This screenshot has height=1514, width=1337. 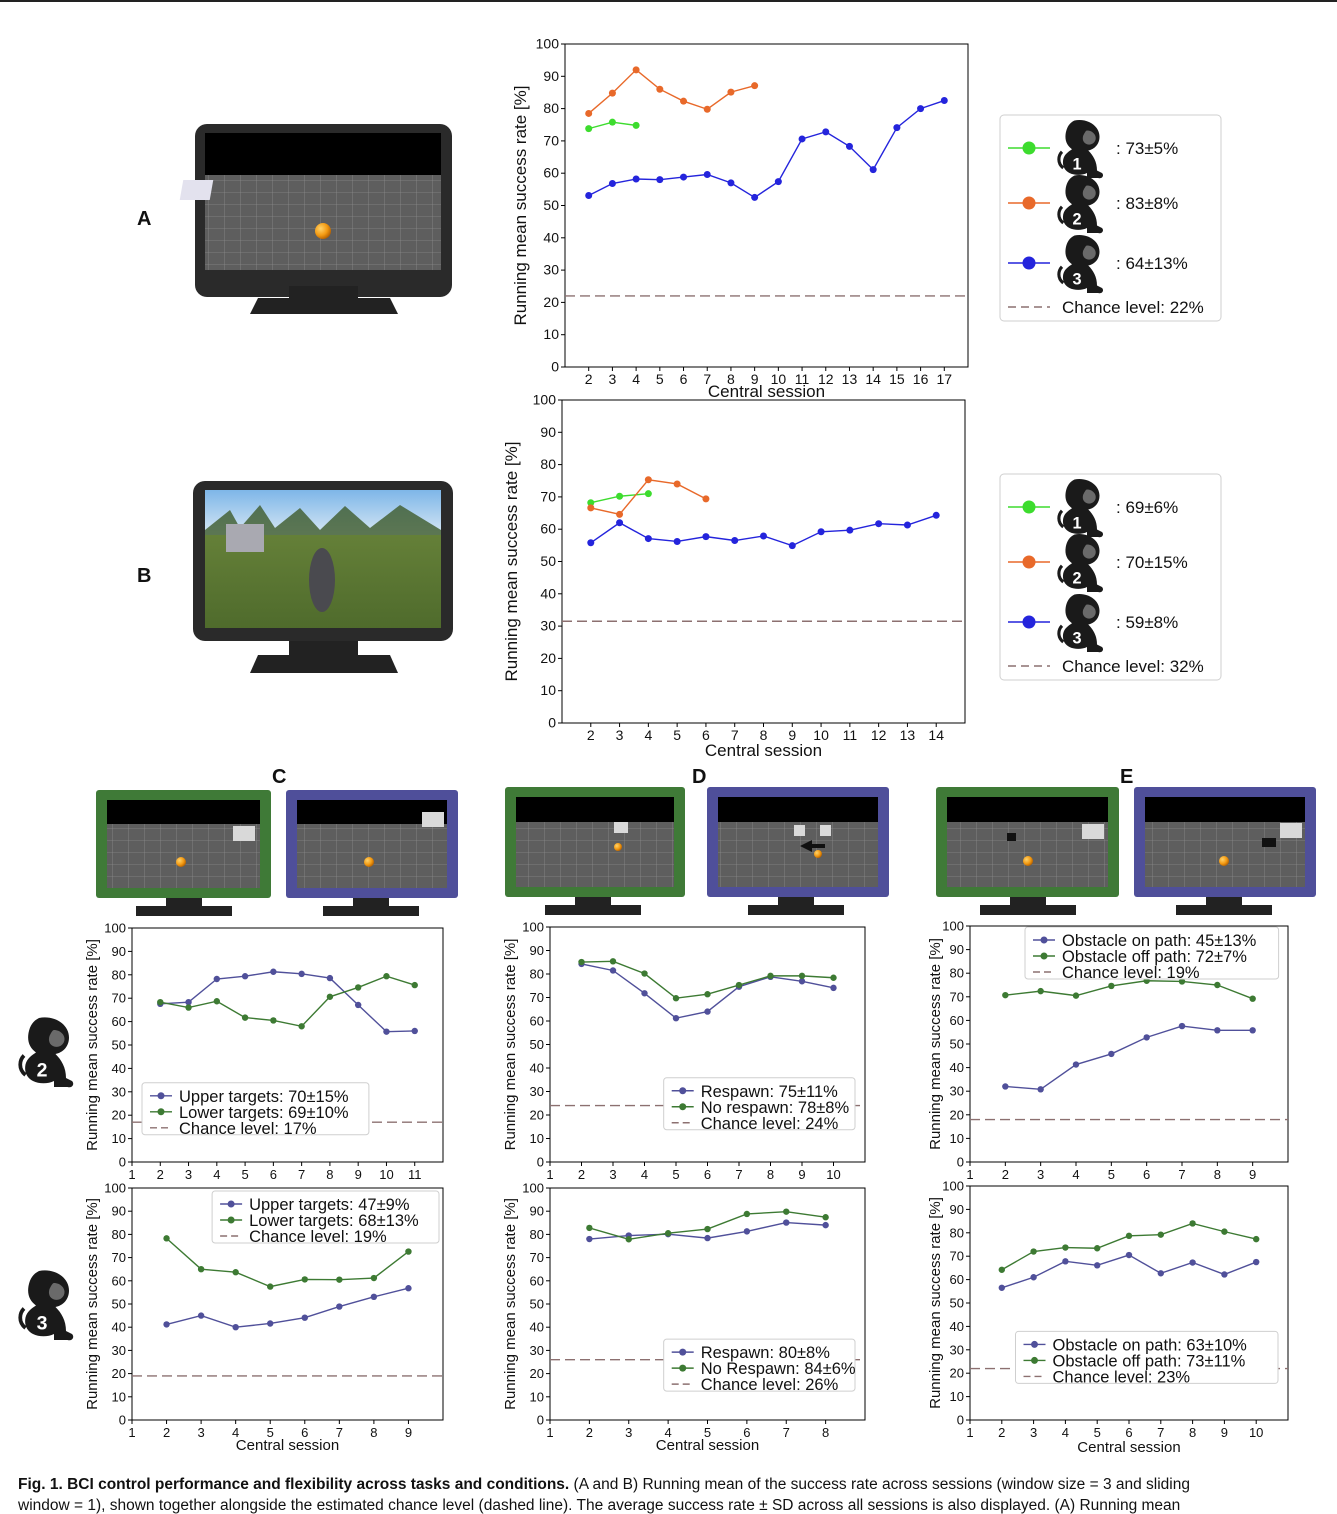 What do you see at coordinates (1076, 164) in the screenshot?
I see `monkey-number-label: 1` at bounding box center [1076, 164].